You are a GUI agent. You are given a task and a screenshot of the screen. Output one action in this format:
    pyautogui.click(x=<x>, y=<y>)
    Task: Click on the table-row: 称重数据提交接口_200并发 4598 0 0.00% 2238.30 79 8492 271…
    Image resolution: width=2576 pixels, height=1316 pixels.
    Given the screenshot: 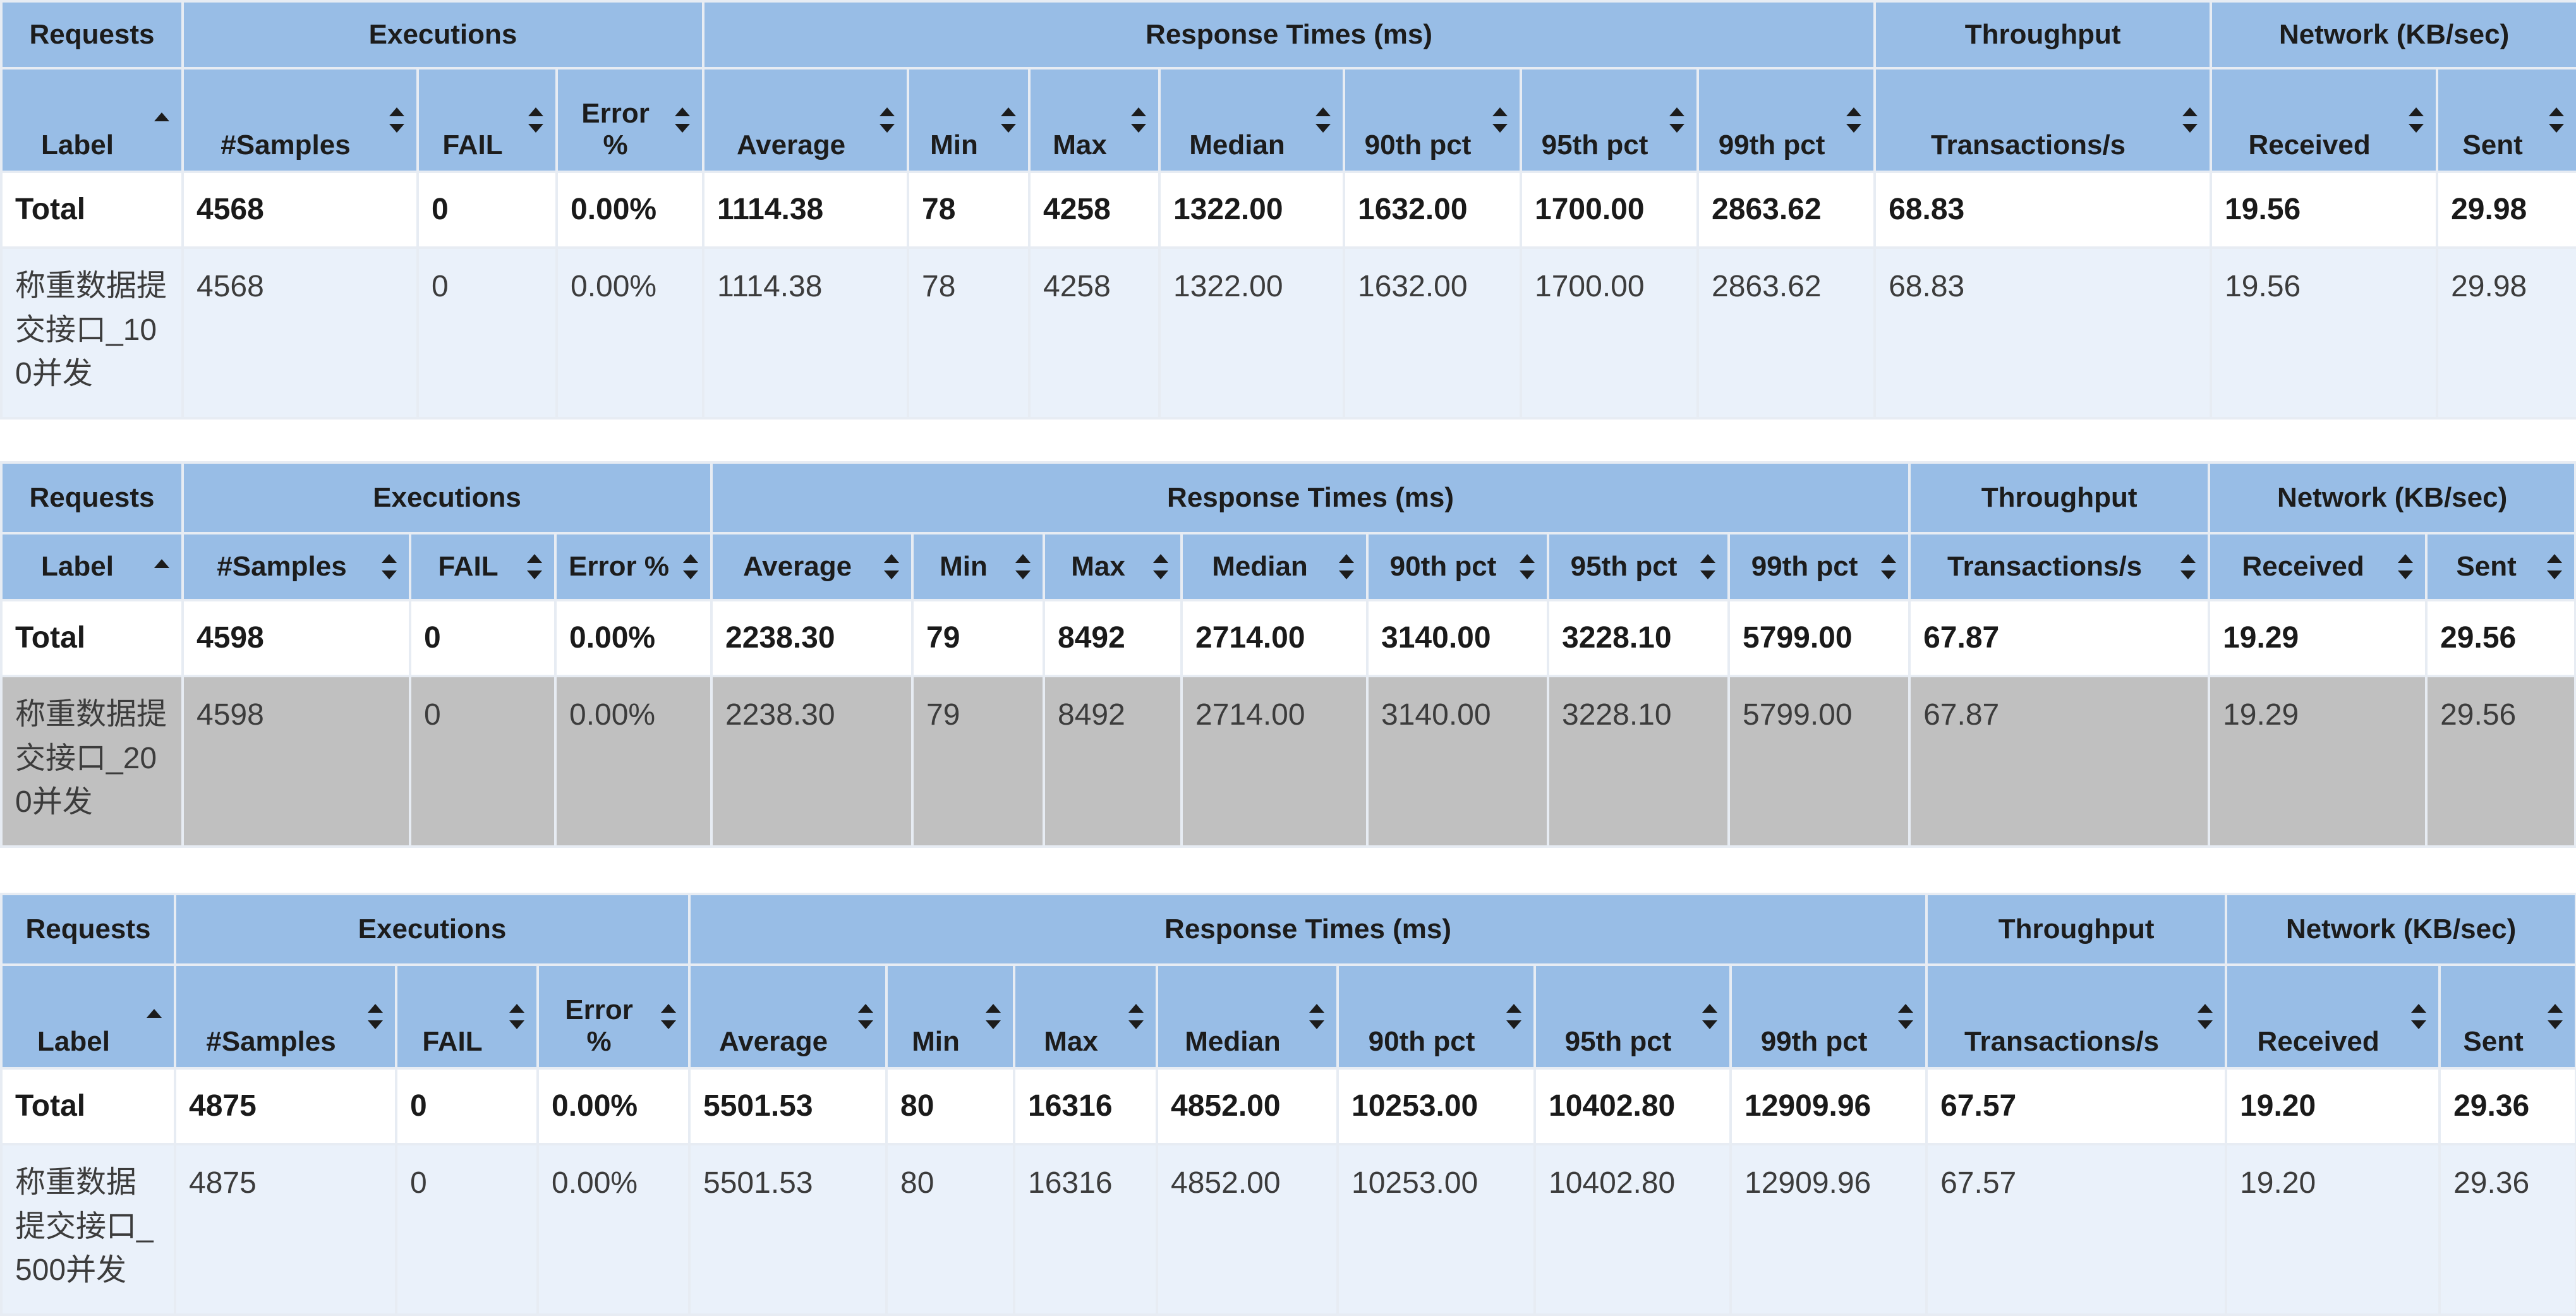 What is the action you would take?
    pyautogui.click(x=1288, y=761)
    